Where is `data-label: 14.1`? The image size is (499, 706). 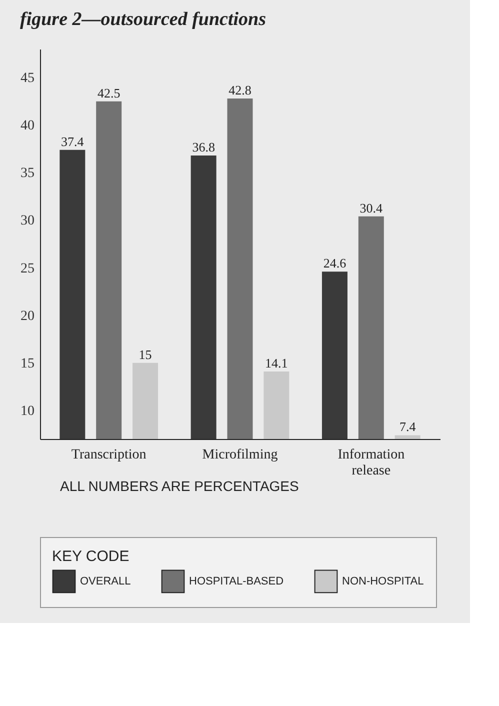
data-label: 14.1 is located at coordinates (276, 362).